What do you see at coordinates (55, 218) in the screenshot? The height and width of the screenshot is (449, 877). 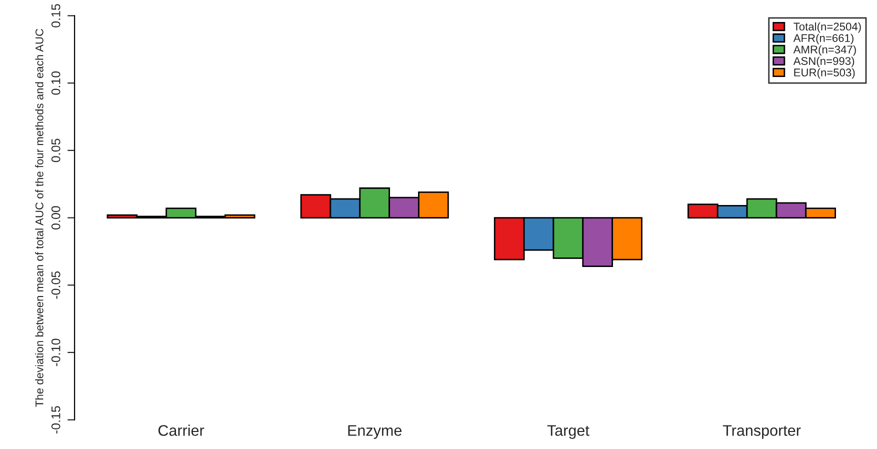 I see `y-tick-label: 0.00` at bounding box center [55, 218].